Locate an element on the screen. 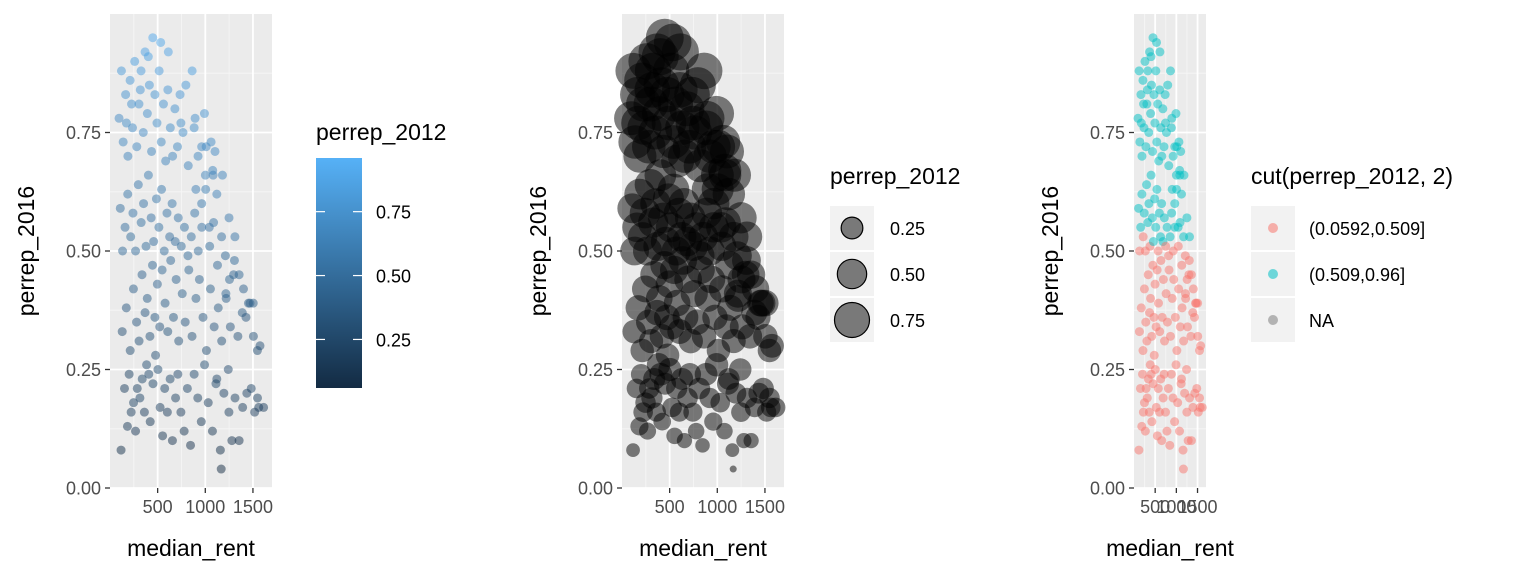 This screenshot has height=576, width=1536. x-tick-label: 1000 is located at coordinates (205, 507).